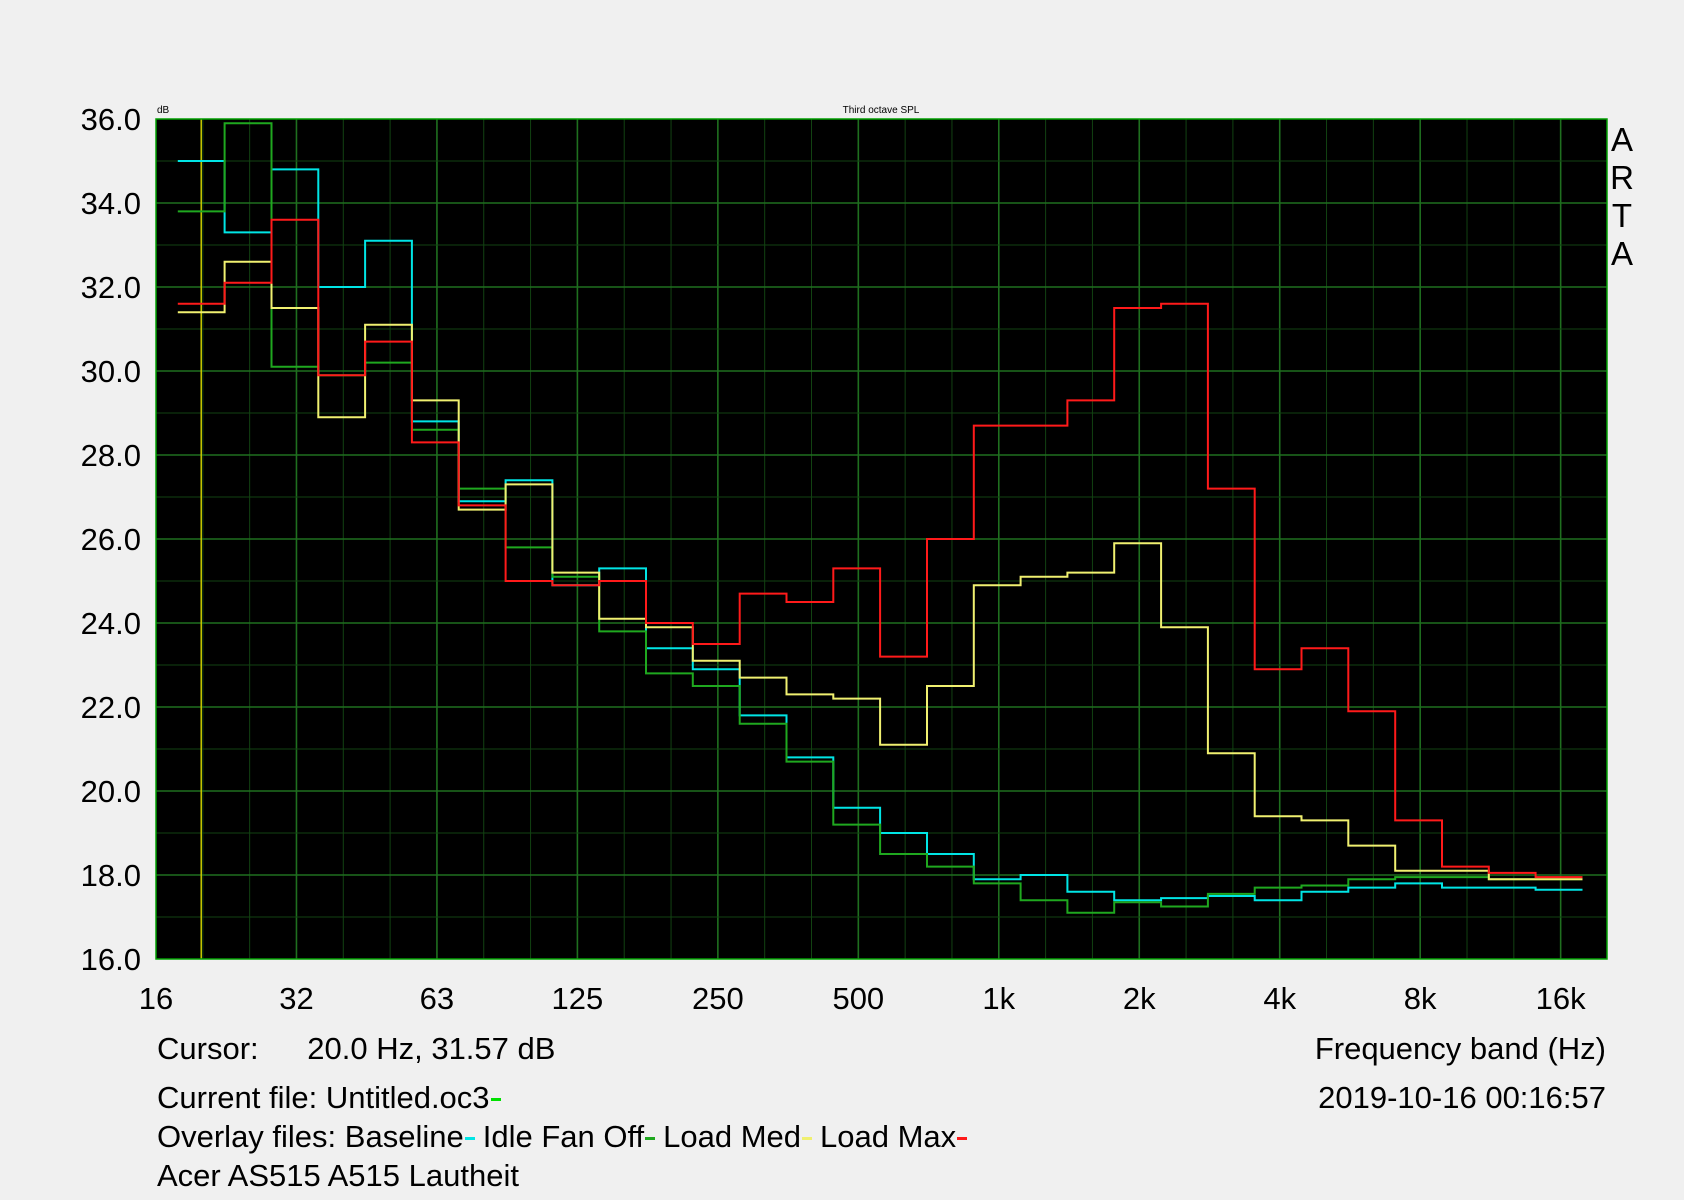  Describe the element at coordinates (111, 287) in the screenshot. I see `y-tick-label: 32.0` at that location.